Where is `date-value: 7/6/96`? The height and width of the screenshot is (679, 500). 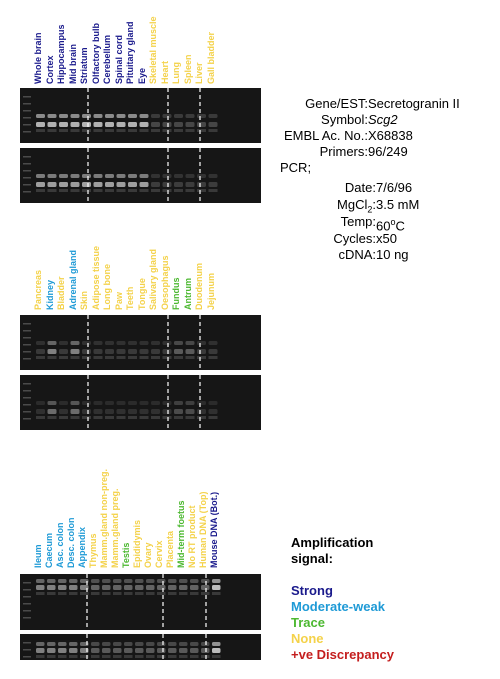 date-value: 7/6/96 is located at coordinates (394, 187).